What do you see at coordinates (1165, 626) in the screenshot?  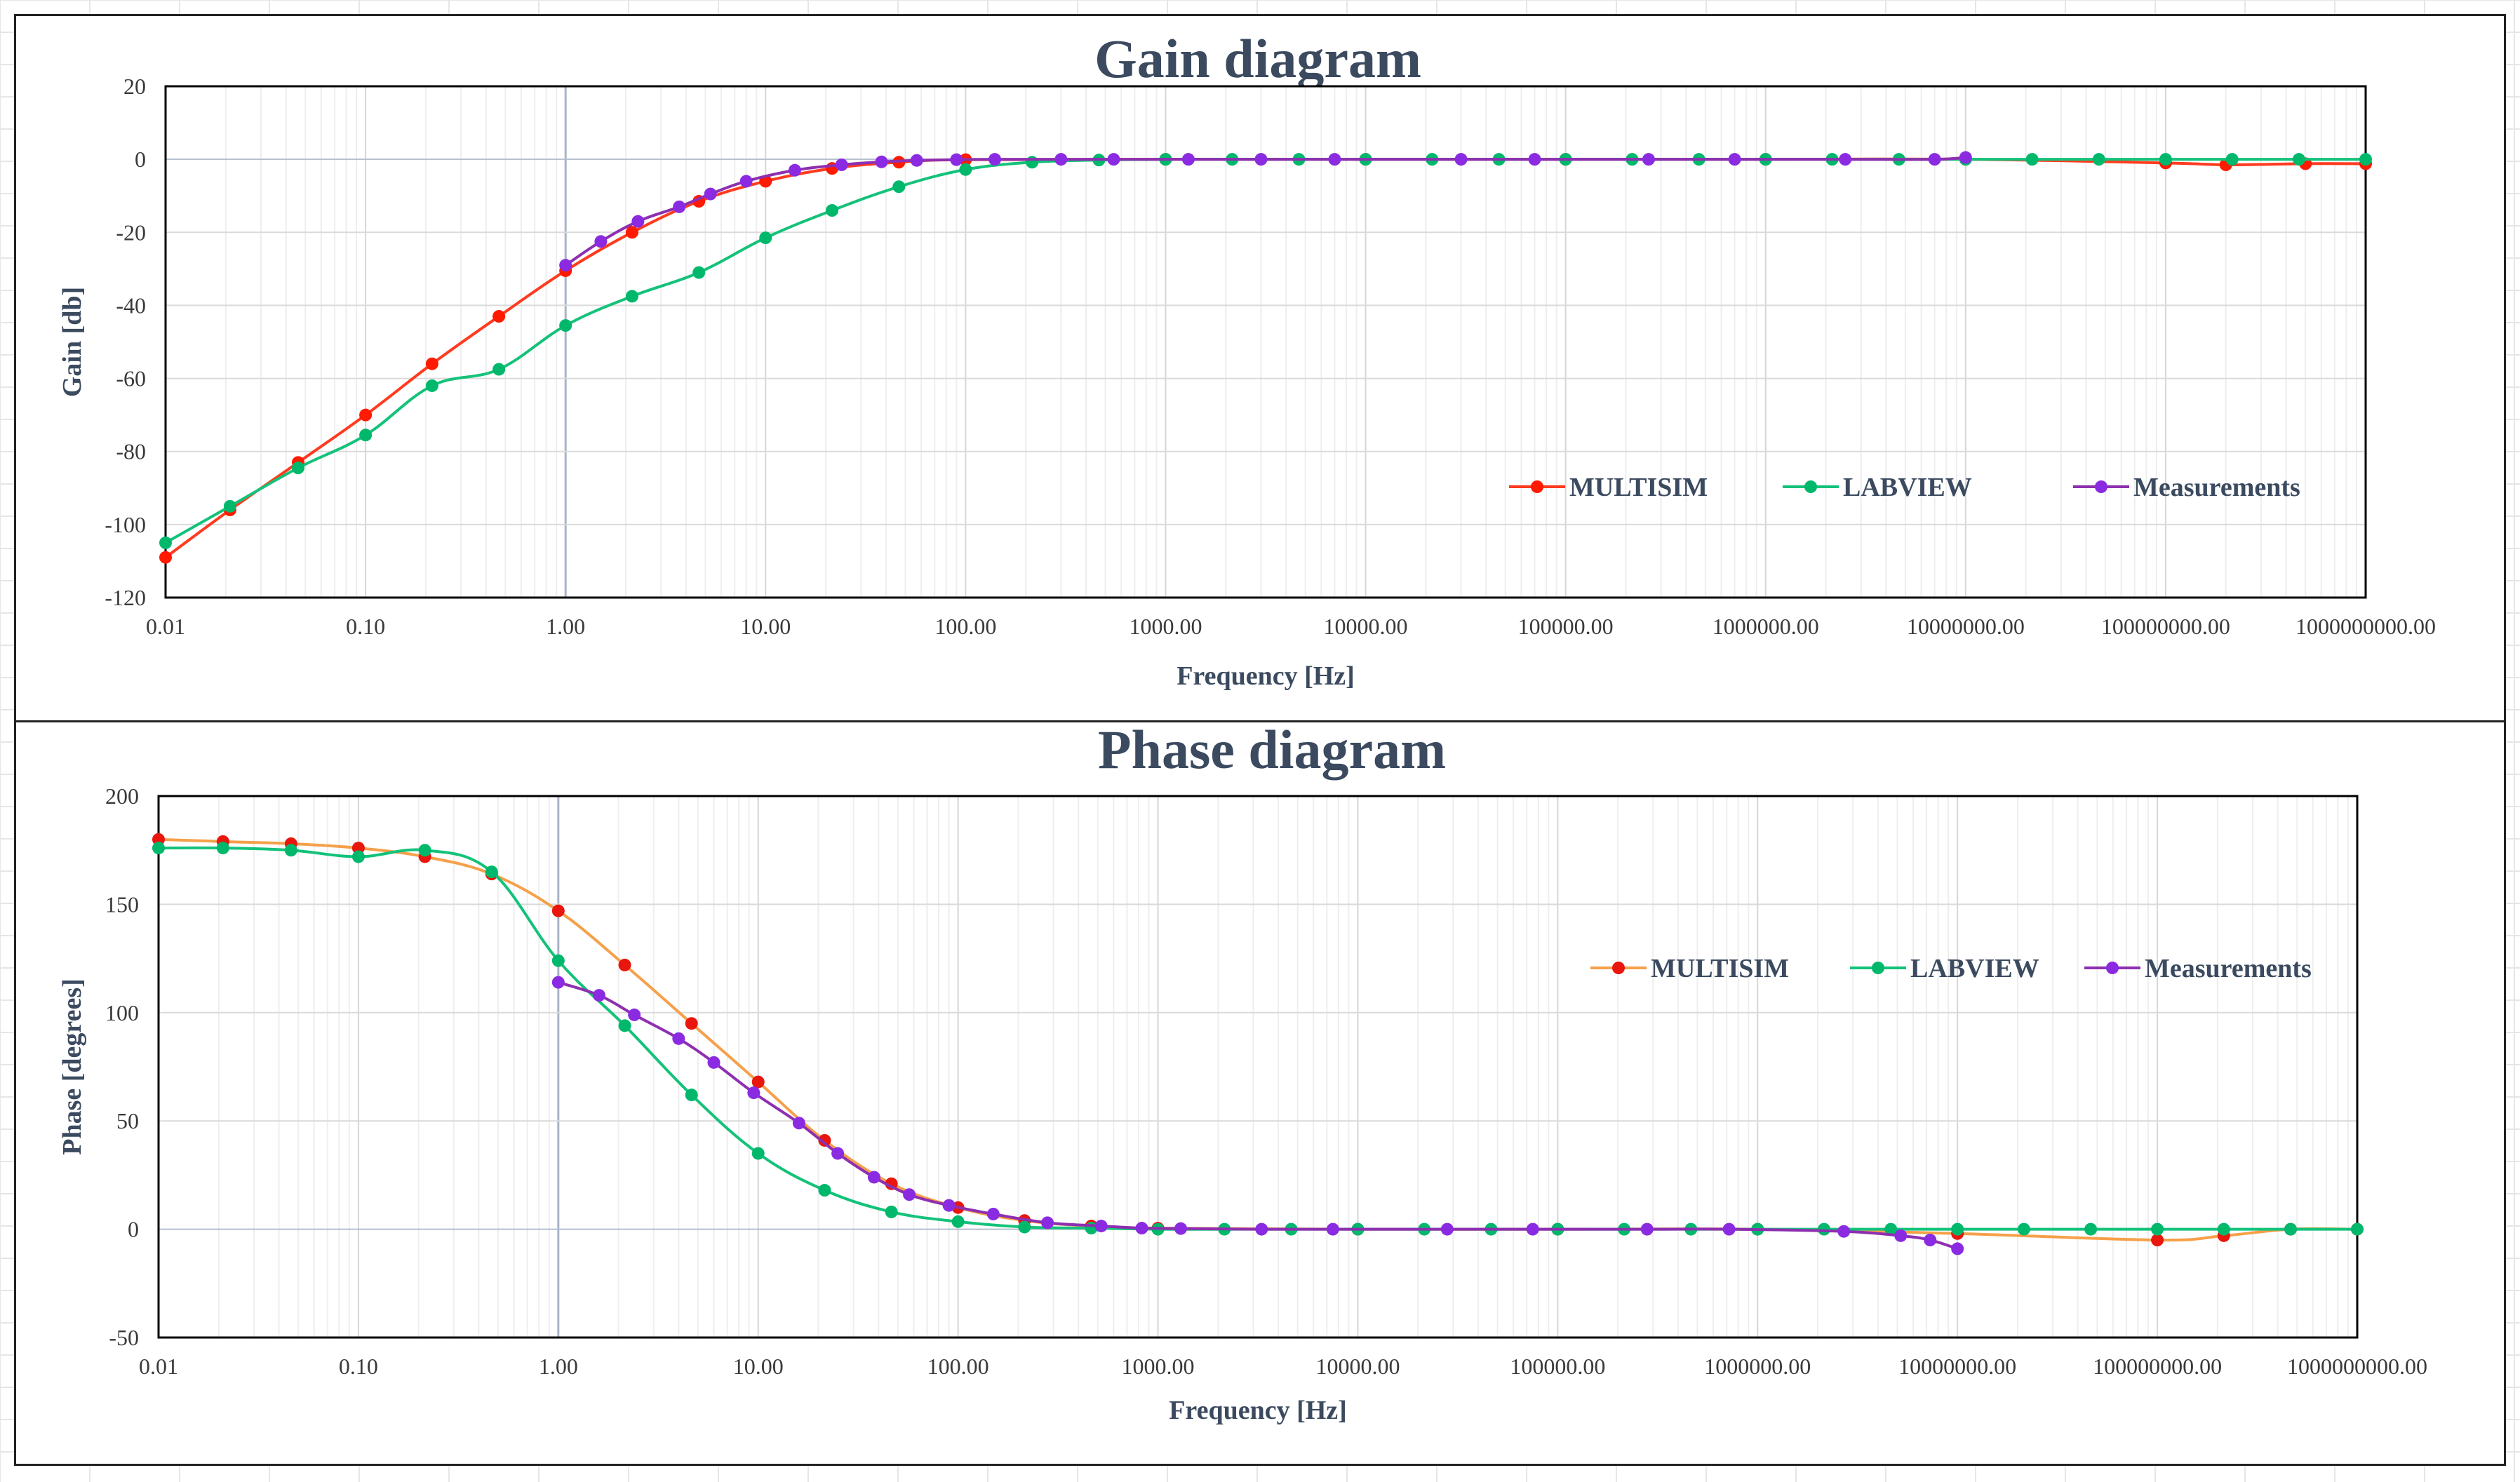 I see `x-tick-label: 1000.00` at bounding box center [1165, 626].